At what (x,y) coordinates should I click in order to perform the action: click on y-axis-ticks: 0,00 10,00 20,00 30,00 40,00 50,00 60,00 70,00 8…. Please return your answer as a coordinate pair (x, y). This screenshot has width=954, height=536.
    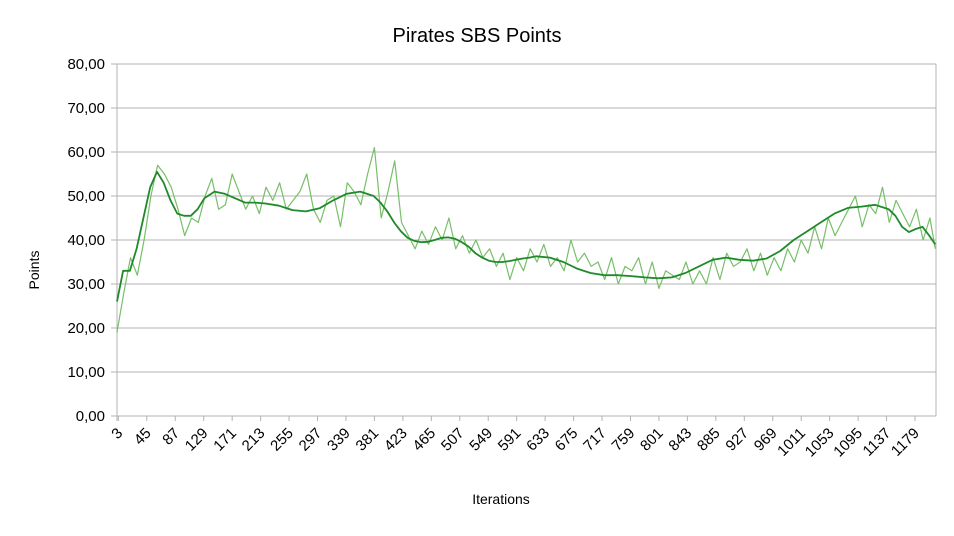
    Looking at the image, I should click on (86, 240).